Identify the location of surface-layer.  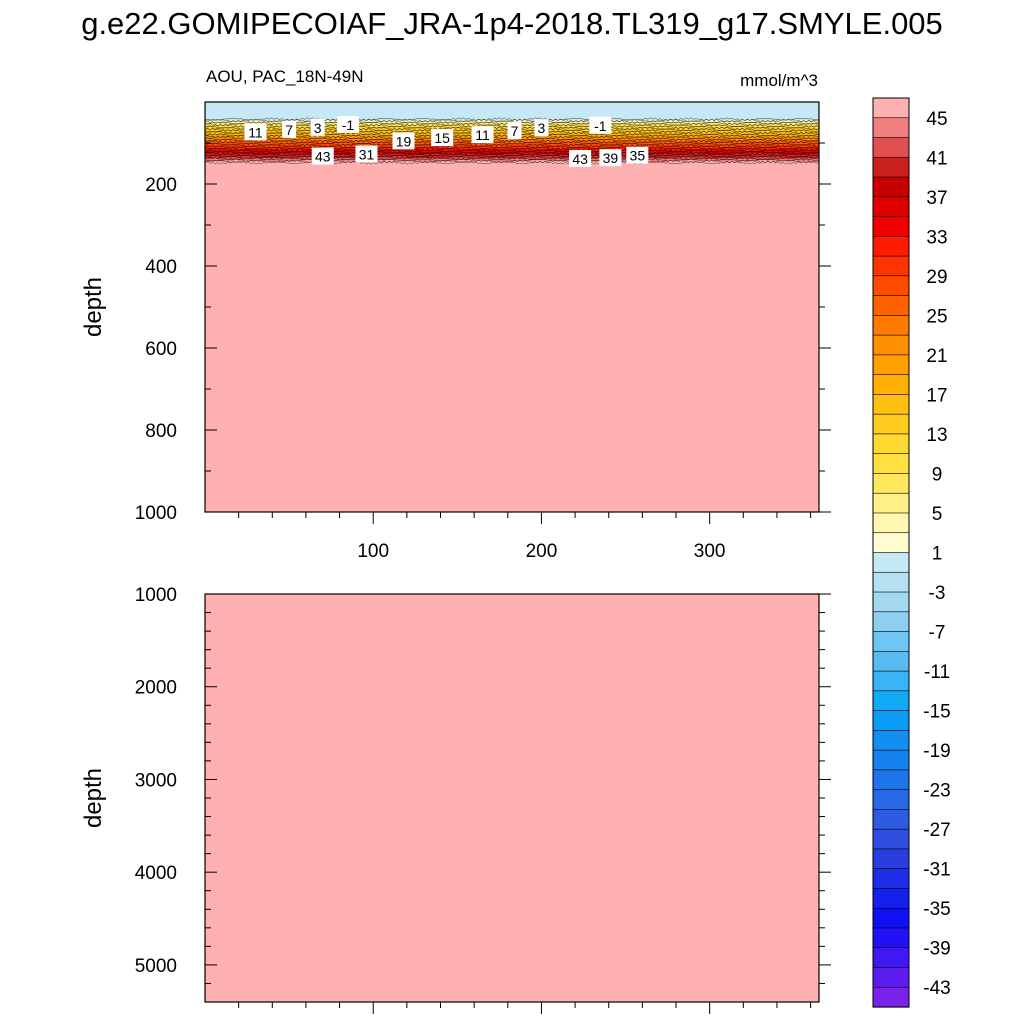
(512, 111).